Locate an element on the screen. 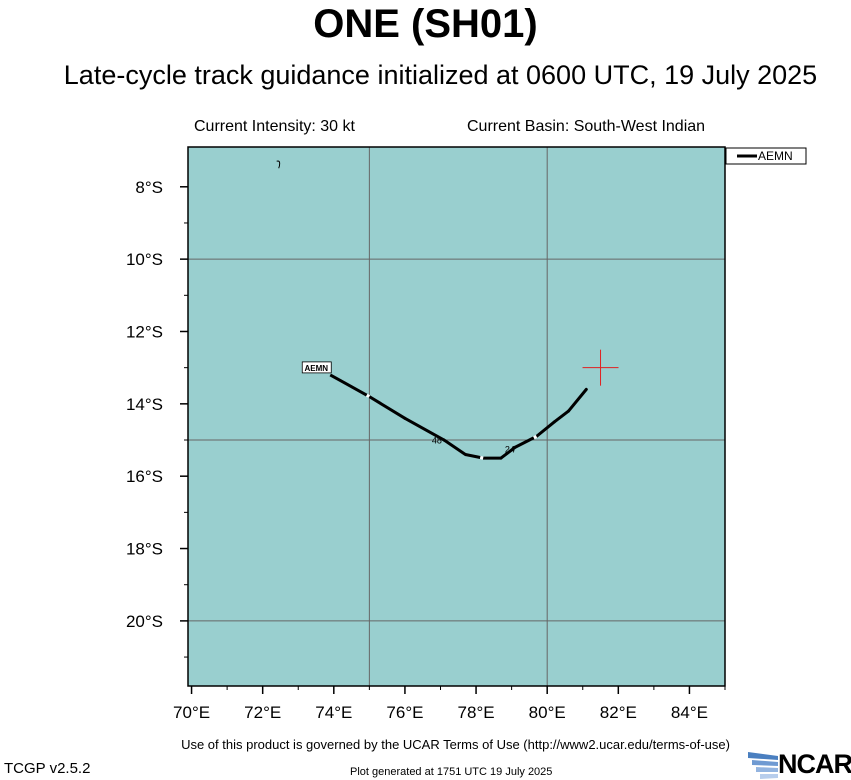 This screenshot has height=780, width=851. legend-box is located at coordinates (766, 156).